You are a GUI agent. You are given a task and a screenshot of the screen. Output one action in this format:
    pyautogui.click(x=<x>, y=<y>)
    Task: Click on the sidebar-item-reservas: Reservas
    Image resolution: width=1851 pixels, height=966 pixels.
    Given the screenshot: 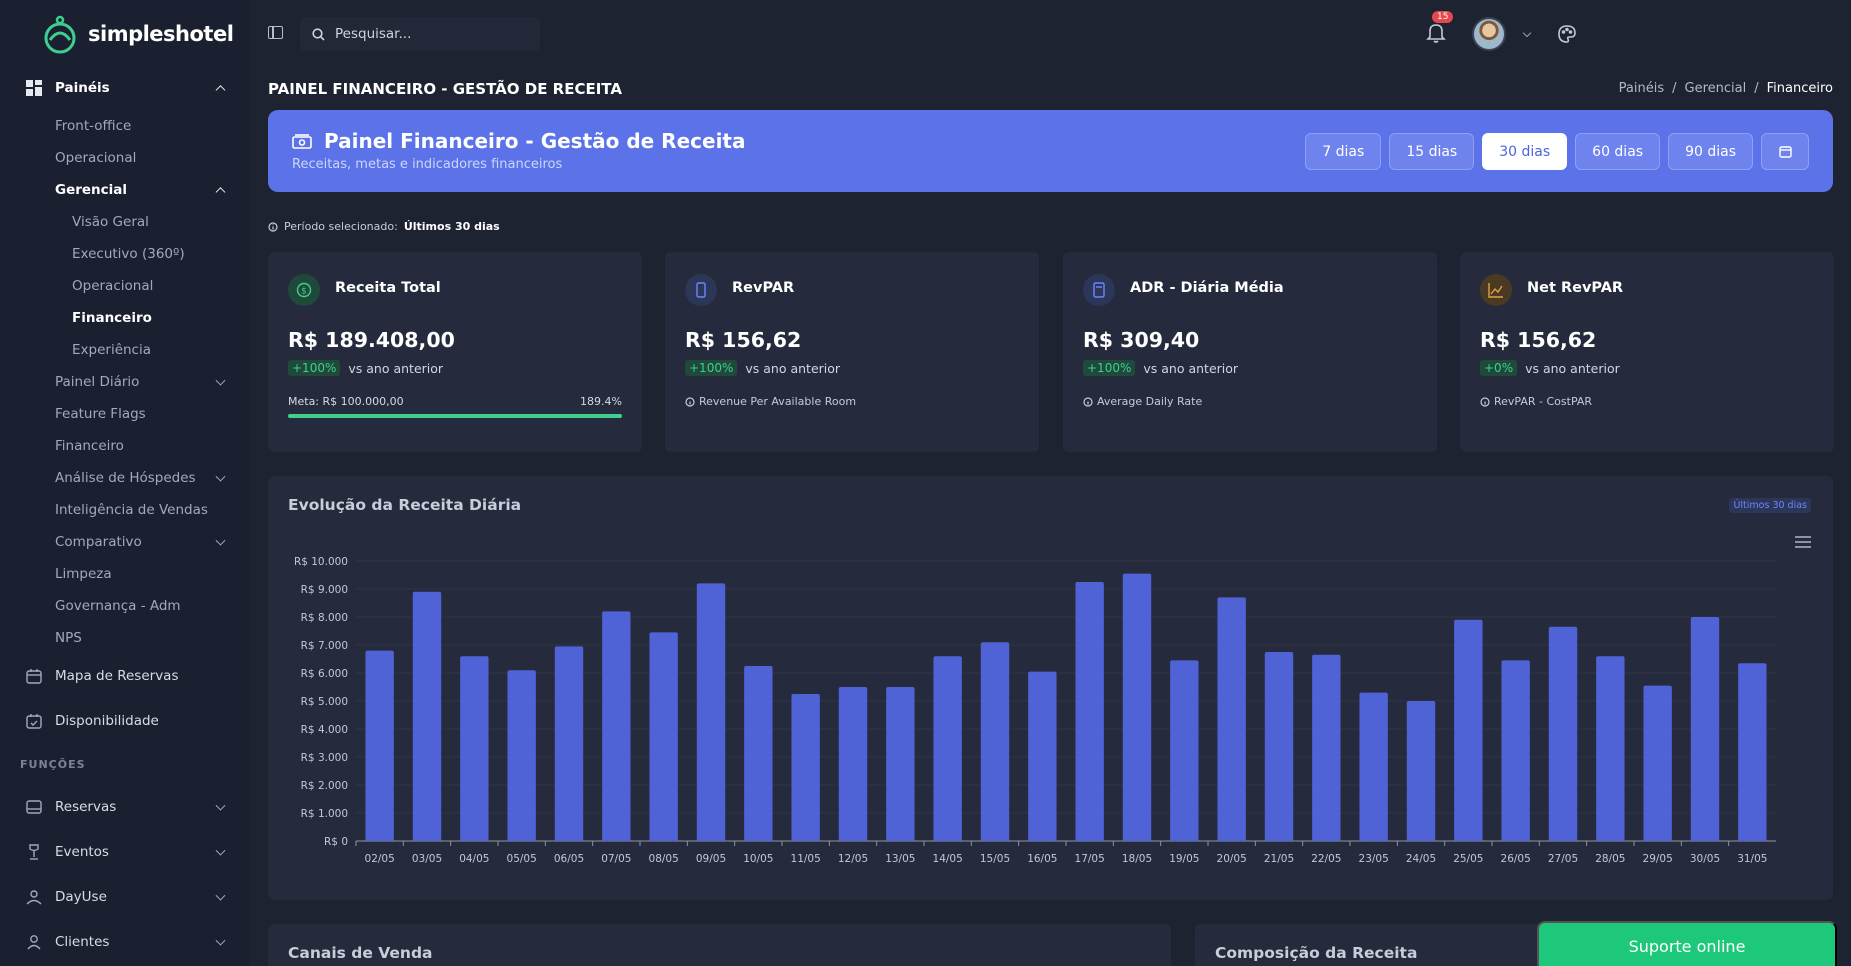 What is the action you would take?
    pyautogui.click(x=125, y=807)
    